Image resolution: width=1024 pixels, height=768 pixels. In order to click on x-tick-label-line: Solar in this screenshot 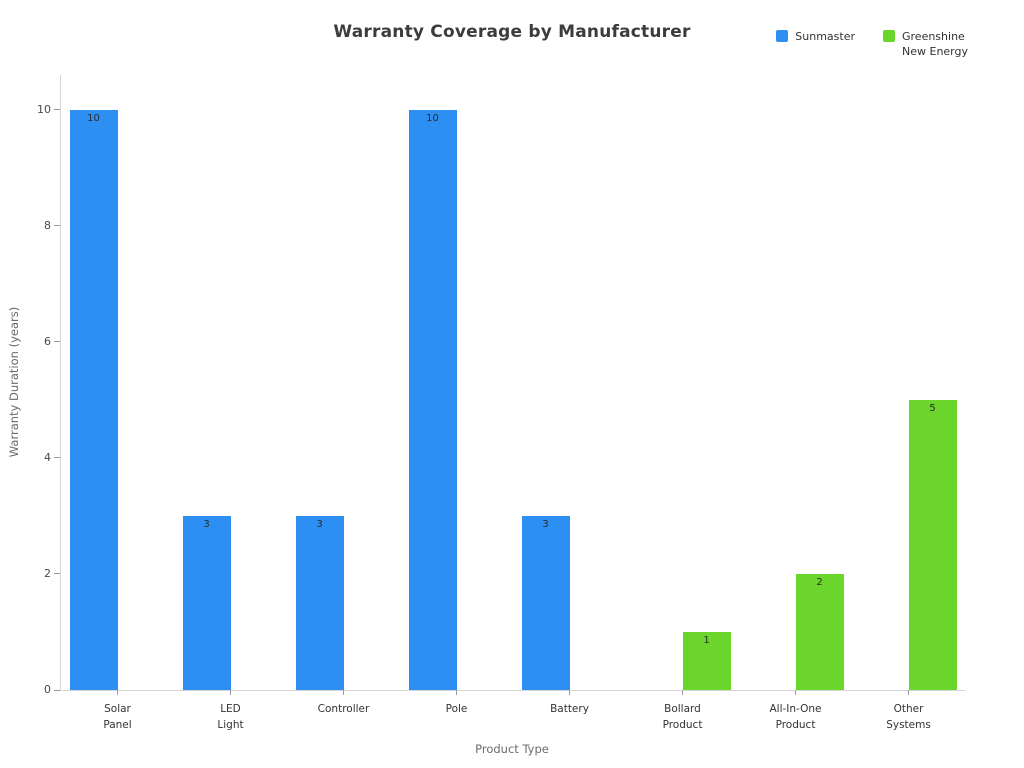, I will do `click(117, 709)`.